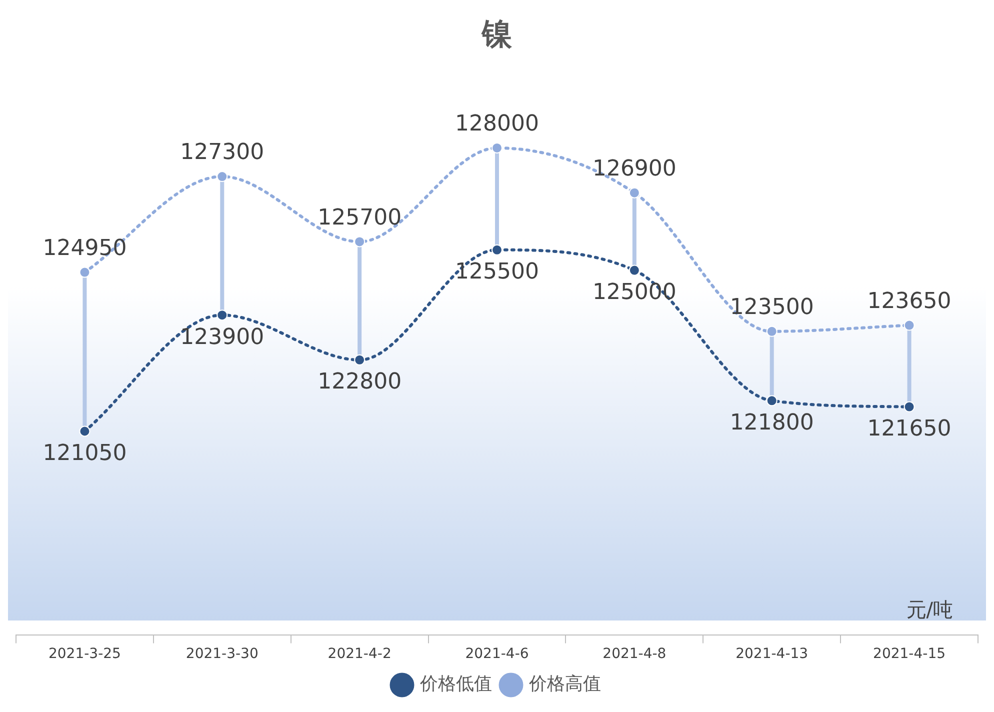 This screenshot has height=712, width=994. Describe the element at coordinates (84, 654) in the screenshot. I see `x-tick-label: 2021-3-25` at that location.